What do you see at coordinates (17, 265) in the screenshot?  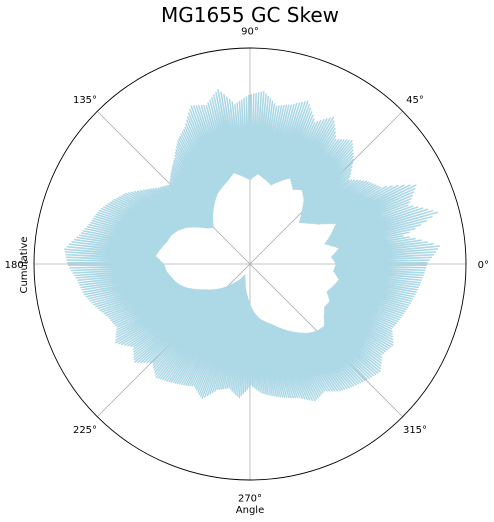 I see `theta-tick-180: 180°` at bounding box center [17, 265].